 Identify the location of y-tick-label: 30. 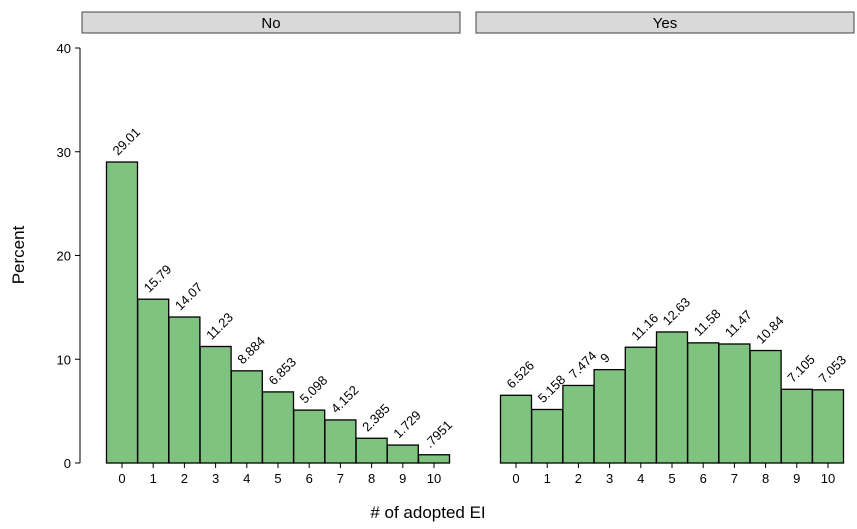
(64, 152).